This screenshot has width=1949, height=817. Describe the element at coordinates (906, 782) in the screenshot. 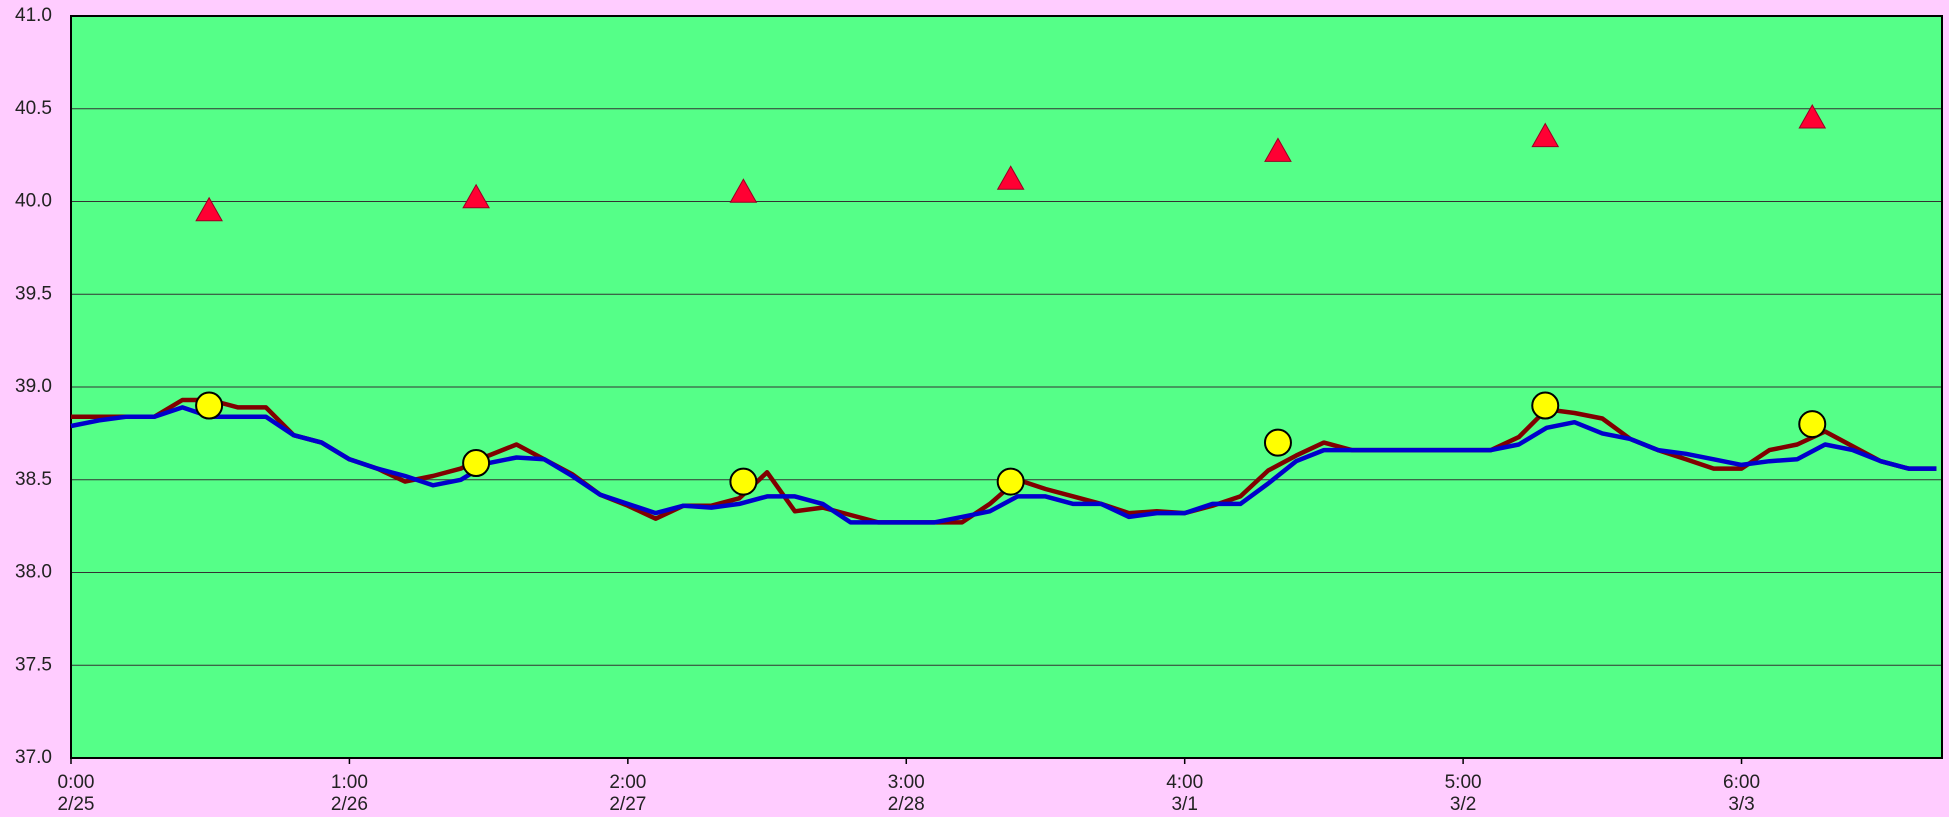

I see `x-tick-label: 3:00` at that location.